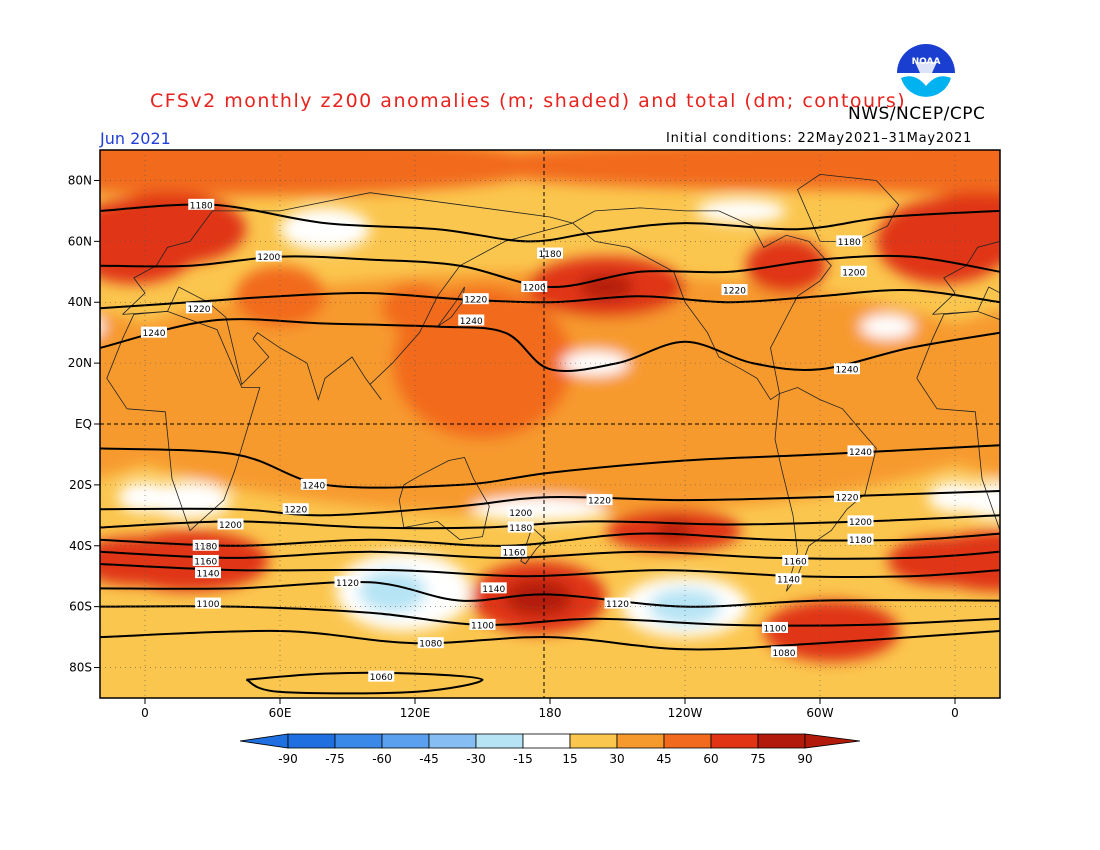 The image size is (1100, 850). Describe the element at coordinates (926, 73) in the screenshot. I see `noaa-logo: NOAA` at that location.